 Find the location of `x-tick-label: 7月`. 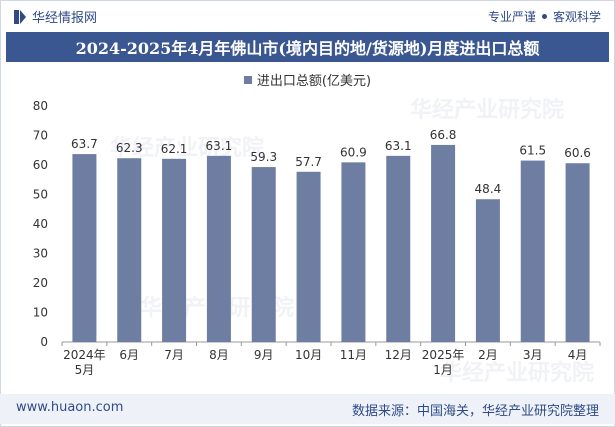

x-tick-label: 7月 is located at coordinates (174, 355).